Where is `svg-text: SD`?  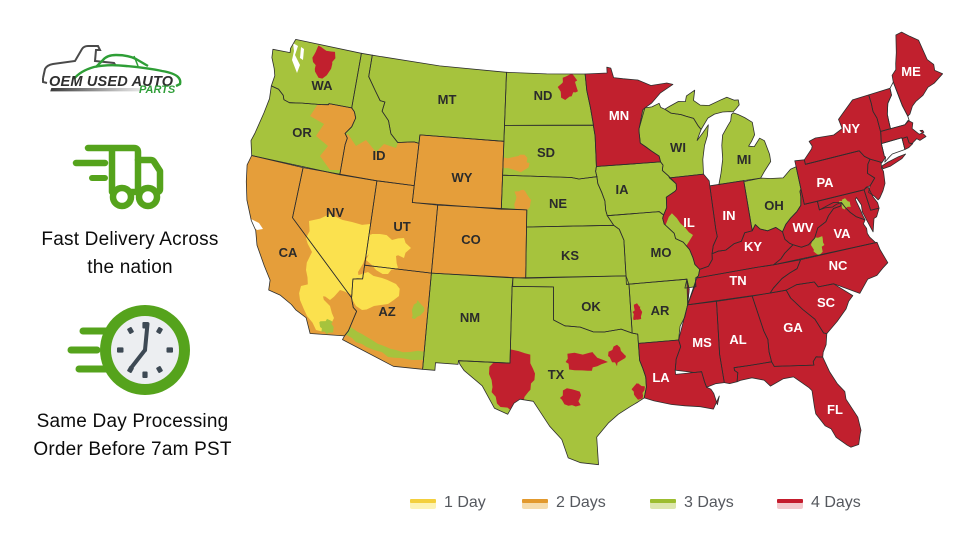 svg-text: SD is located at coordinates (546, 152).